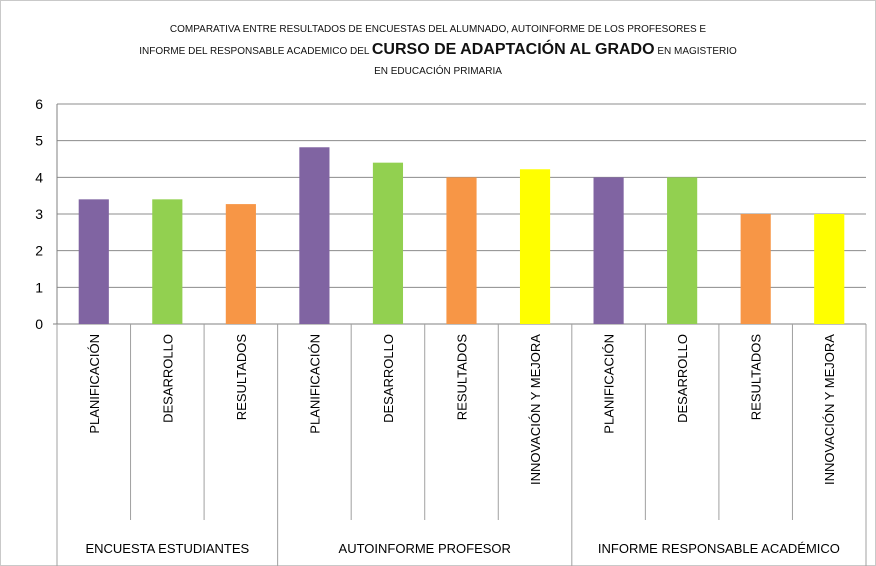 The image size is (876, 566). What do you see at coordinates (39, 104) in the screenshot?
I see `y-tick-label: 6` at bounding box center [39, 104].